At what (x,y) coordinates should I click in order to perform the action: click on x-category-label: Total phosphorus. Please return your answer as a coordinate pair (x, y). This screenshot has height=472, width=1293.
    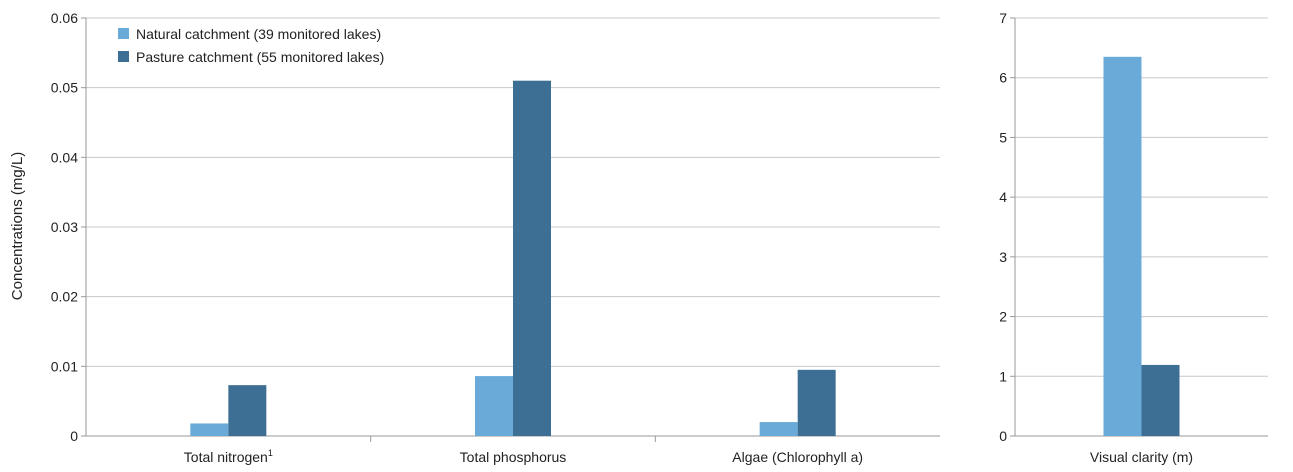
    Looking at the image, I should click on (513, 457).